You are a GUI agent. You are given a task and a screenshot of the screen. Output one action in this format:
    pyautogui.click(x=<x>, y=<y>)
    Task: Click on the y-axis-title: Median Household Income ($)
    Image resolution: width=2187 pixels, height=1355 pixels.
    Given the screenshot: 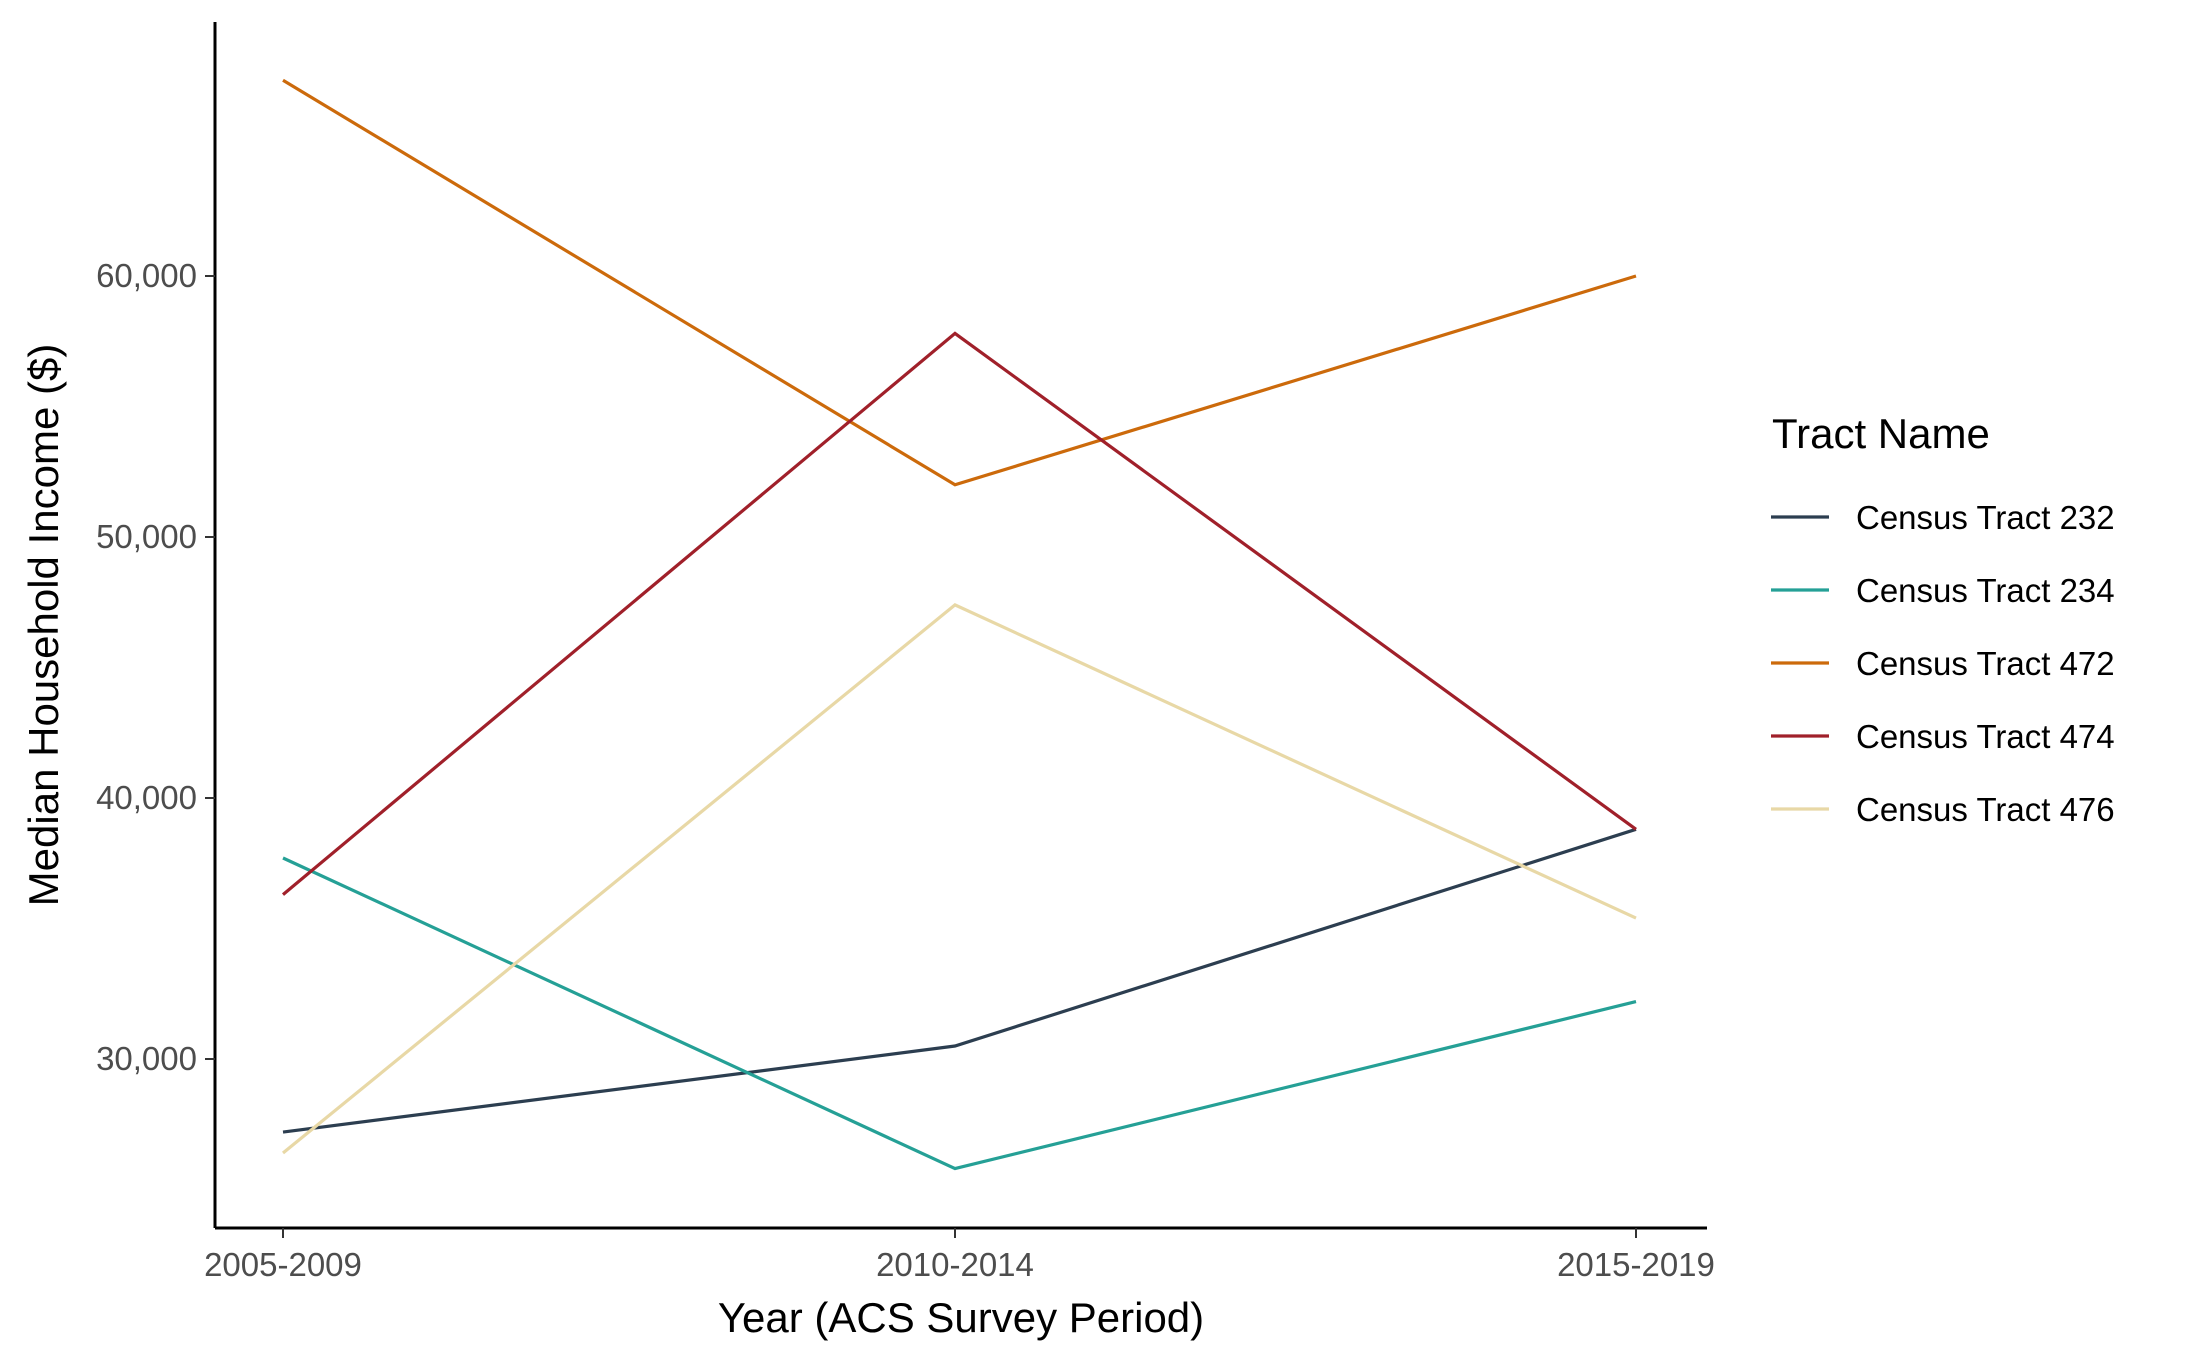 What is the action you would take?
    pyautogui.click(x=43, y=625)
    